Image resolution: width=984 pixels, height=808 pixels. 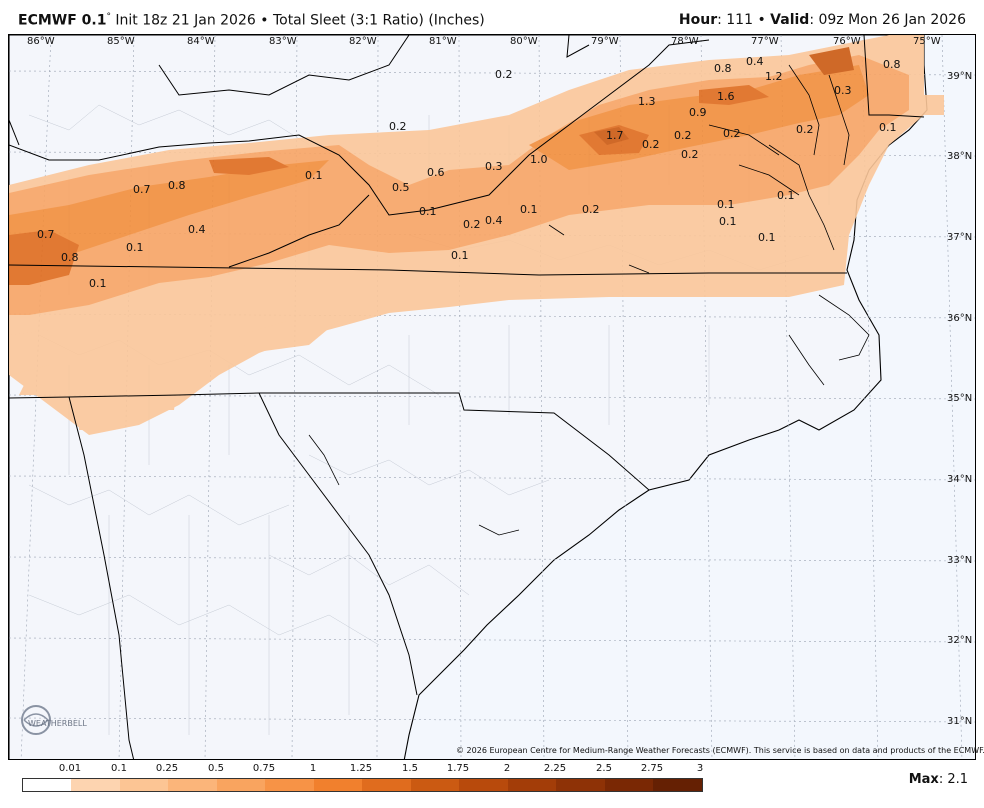 I want to click on lon-label: 85°W, so click(x=121, y=41).